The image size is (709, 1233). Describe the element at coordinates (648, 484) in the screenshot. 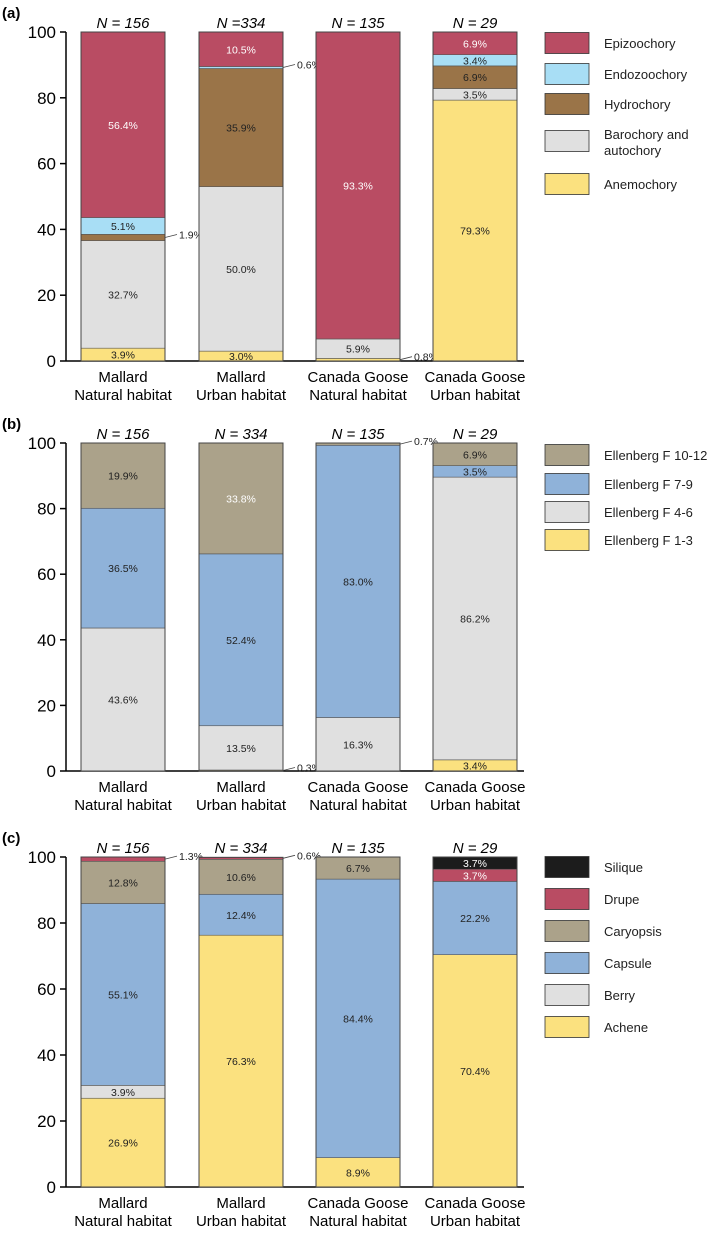

I see `legend-label: Ellenberg F 7-9` at that location.